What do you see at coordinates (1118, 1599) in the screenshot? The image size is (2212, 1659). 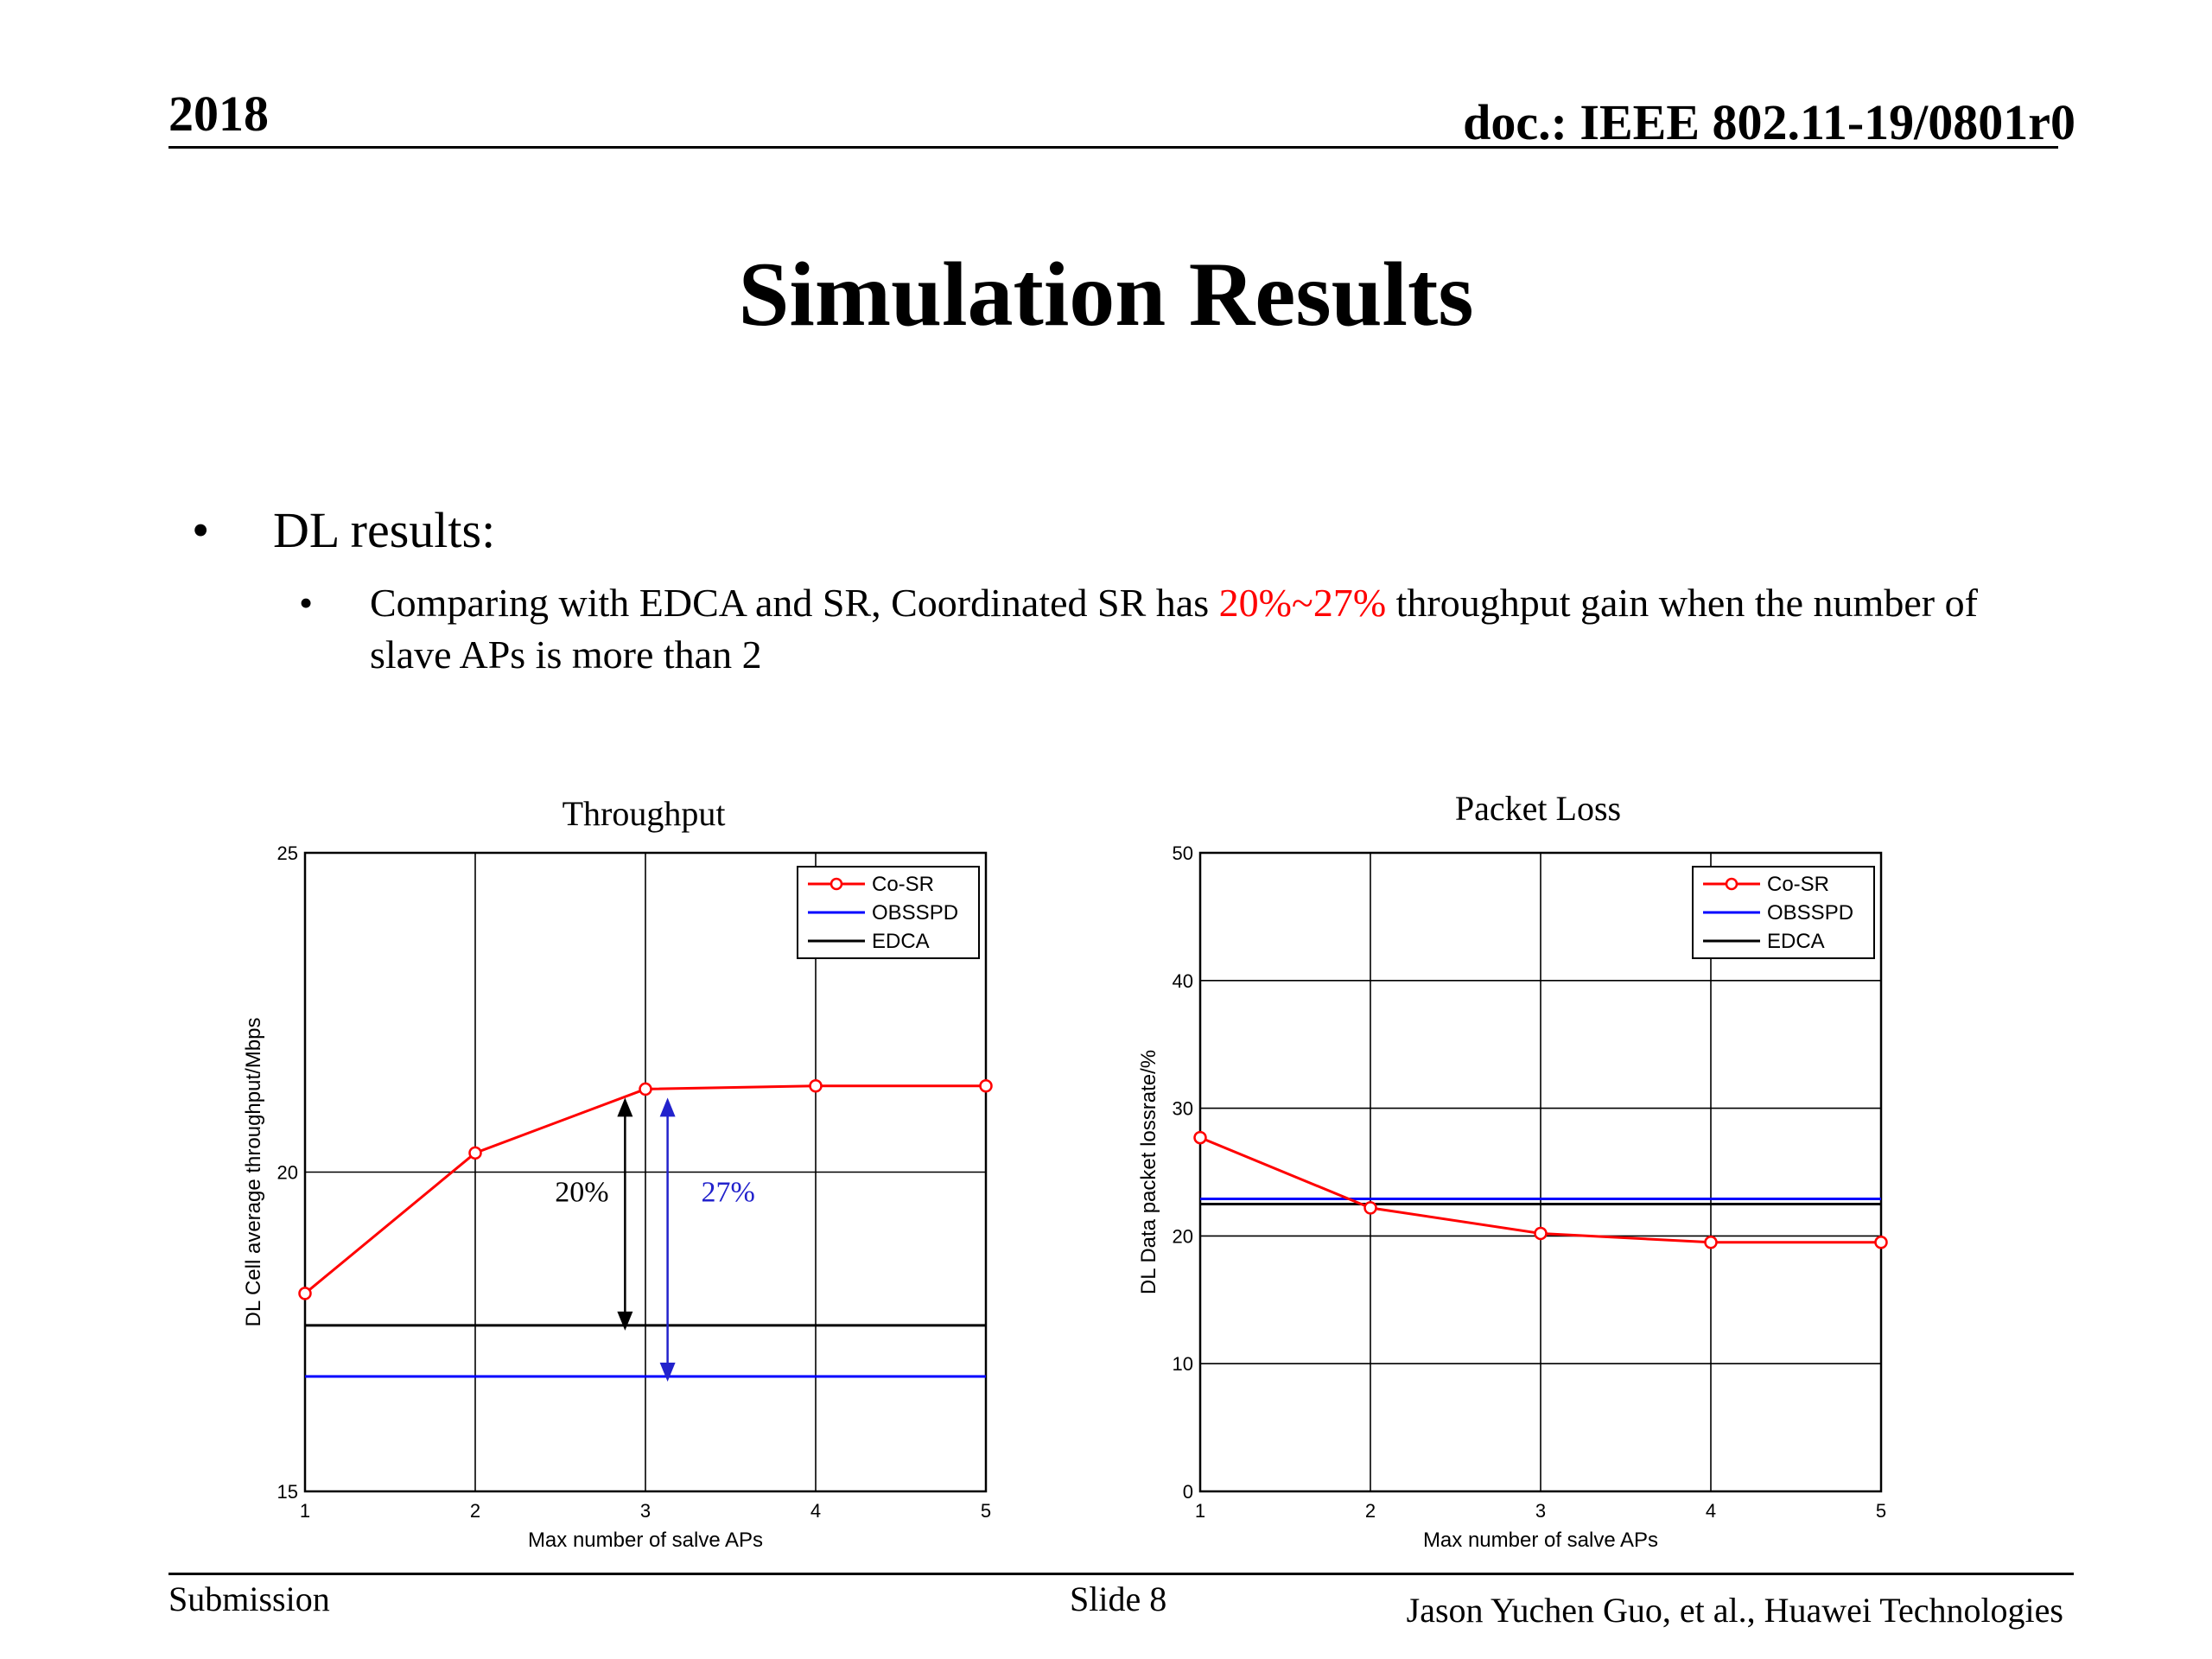 I see `footer-slide-number: Slide 8` at bounding box center [1118, 1599].